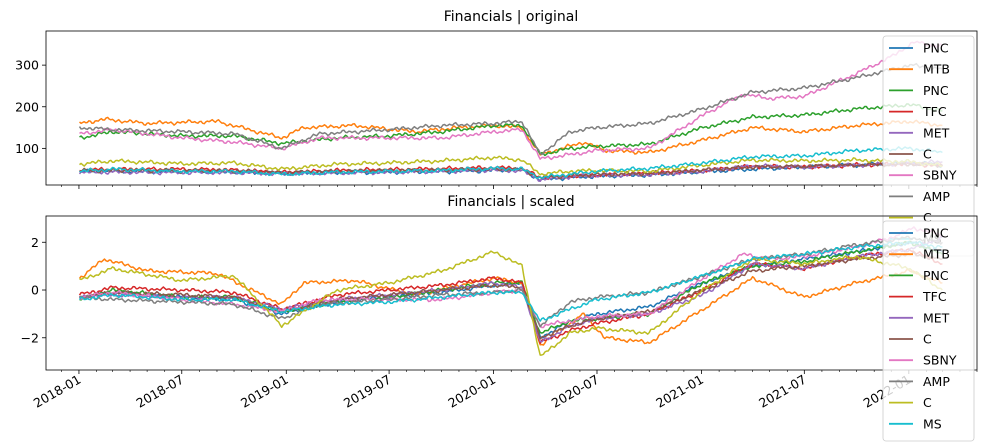 The height and width of the screenshot is (446, 986). What do you see at coordinates (575, 391) in the screenshot?
I see `x-tick-label: 2020-07` at bounding box center [575, 391].